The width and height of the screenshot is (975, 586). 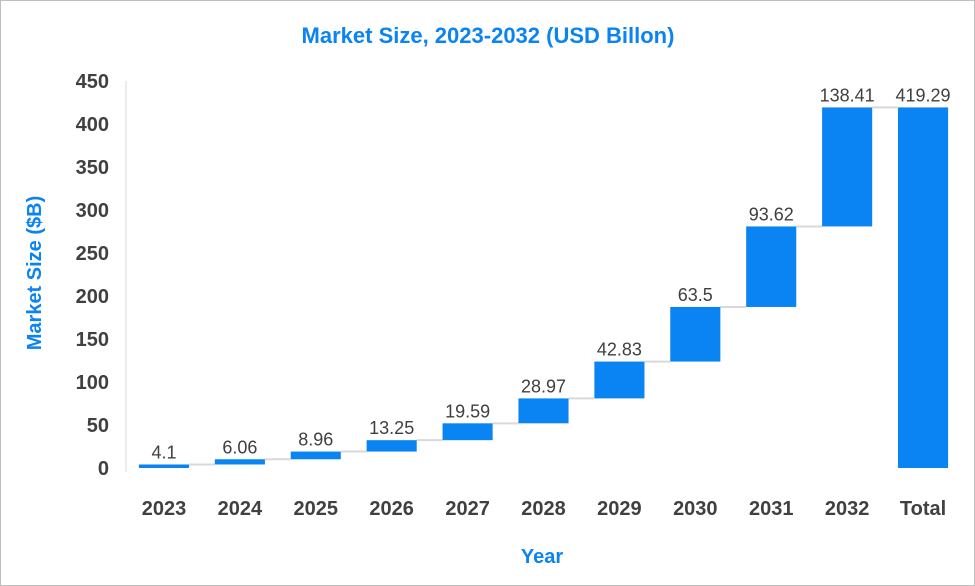 I want to click on bar-2030, so click(x=695, y=334).